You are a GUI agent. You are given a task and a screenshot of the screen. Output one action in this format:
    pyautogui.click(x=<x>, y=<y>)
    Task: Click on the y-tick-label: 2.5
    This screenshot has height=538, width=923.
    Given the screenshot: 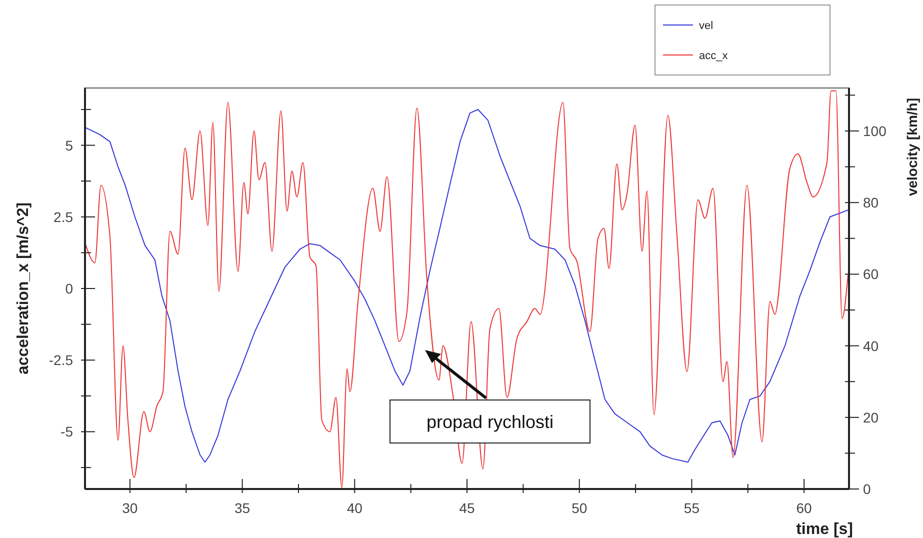 What is the action you would take?
    pyautogui.click(x=64, y=216)
    